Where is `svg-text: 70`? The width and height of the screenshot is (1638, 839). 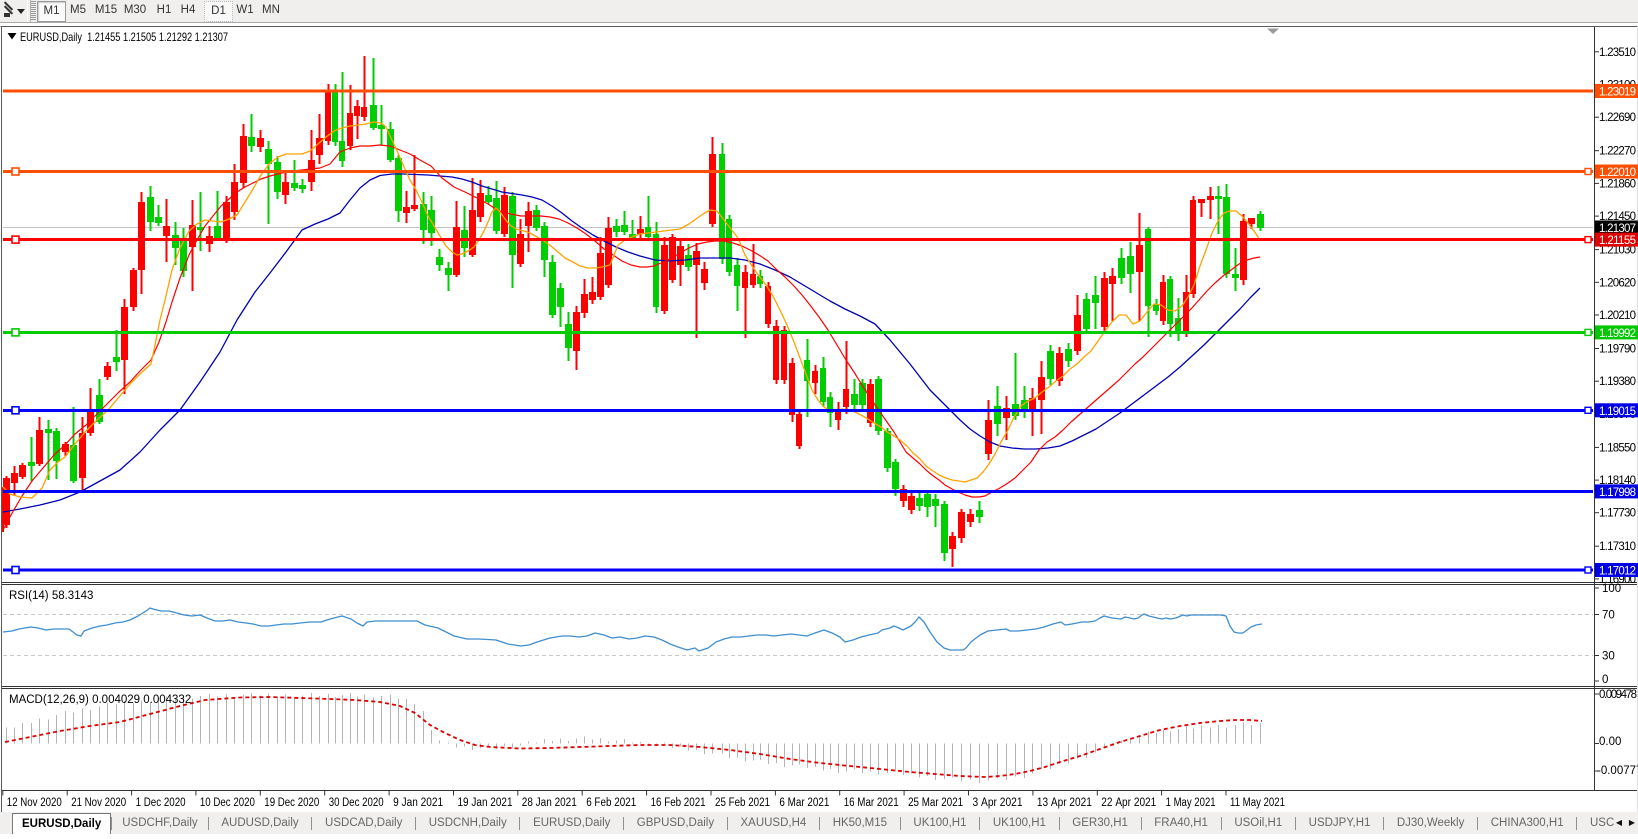 svg-text: 70 is located at coordinates (1608, 616).